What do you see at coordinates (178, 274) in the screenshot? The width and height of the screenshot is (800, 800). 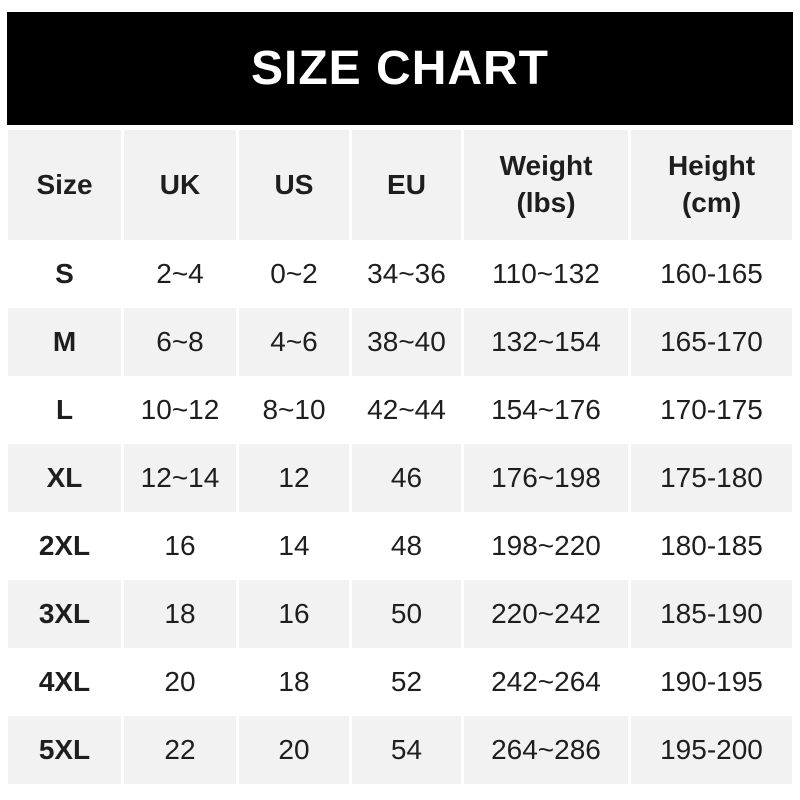 I see `table-cell: 2~4` at bounding box center [178, 274].